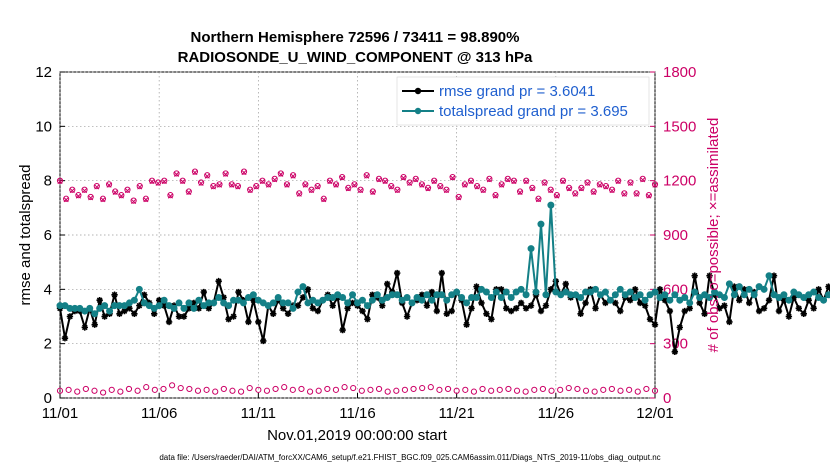 The height and width of the screenshot is (470, 830). I want to click on y-right-tick-label: 1500, so click(679, 126).